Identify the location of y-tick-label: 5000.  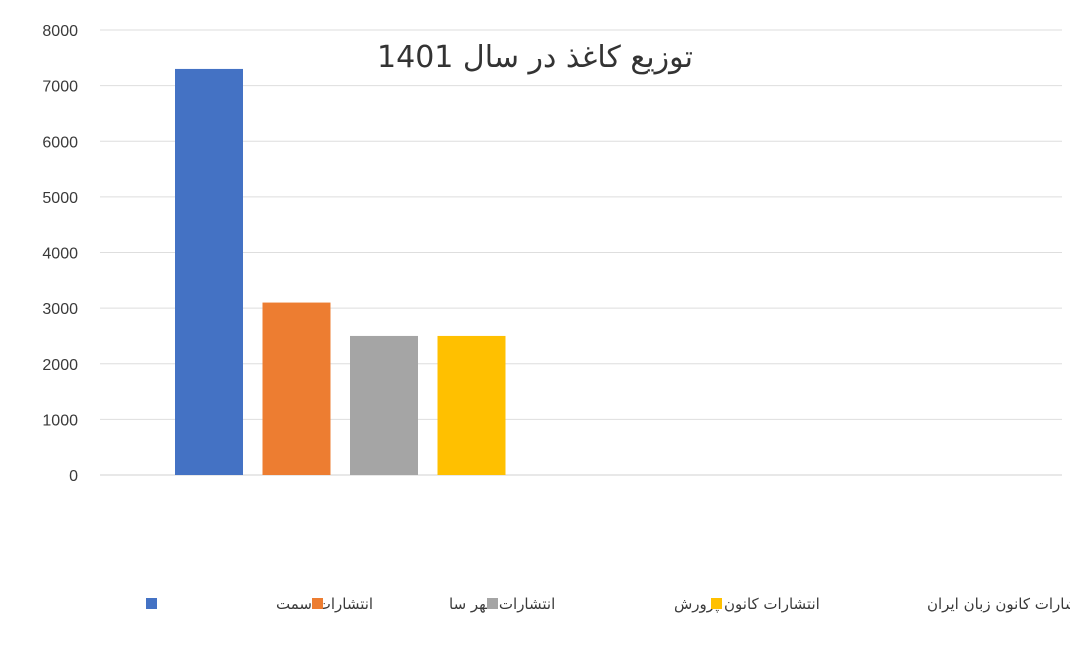
(60, 198).